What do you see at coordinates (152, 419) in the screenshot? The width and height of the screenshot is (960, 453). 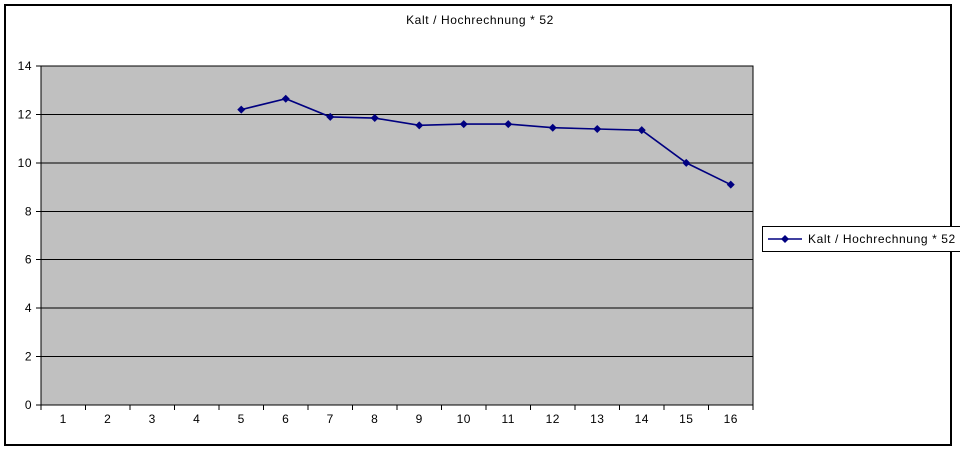 I see `x-axis-tick-label: 3` at bounding box center [152, 419].